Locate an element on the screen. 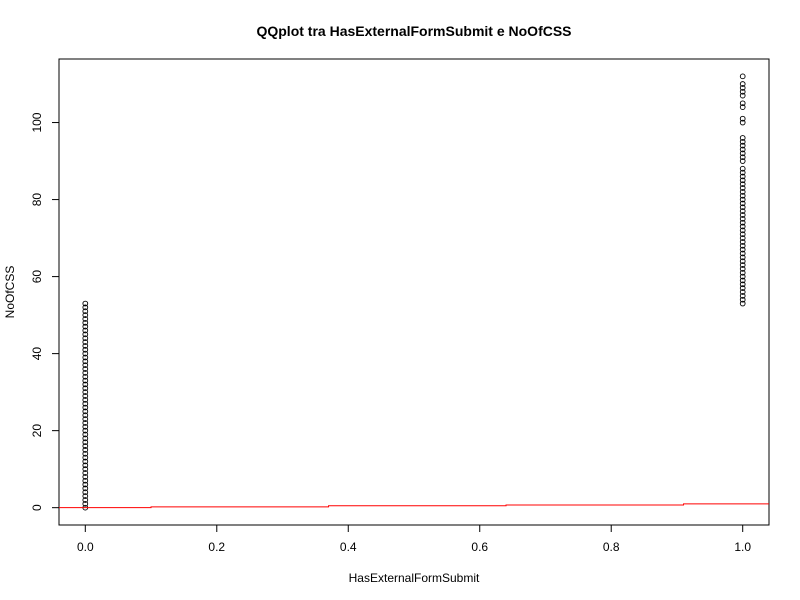  y-tick-label: 80 is located at coordinates (37, 200).